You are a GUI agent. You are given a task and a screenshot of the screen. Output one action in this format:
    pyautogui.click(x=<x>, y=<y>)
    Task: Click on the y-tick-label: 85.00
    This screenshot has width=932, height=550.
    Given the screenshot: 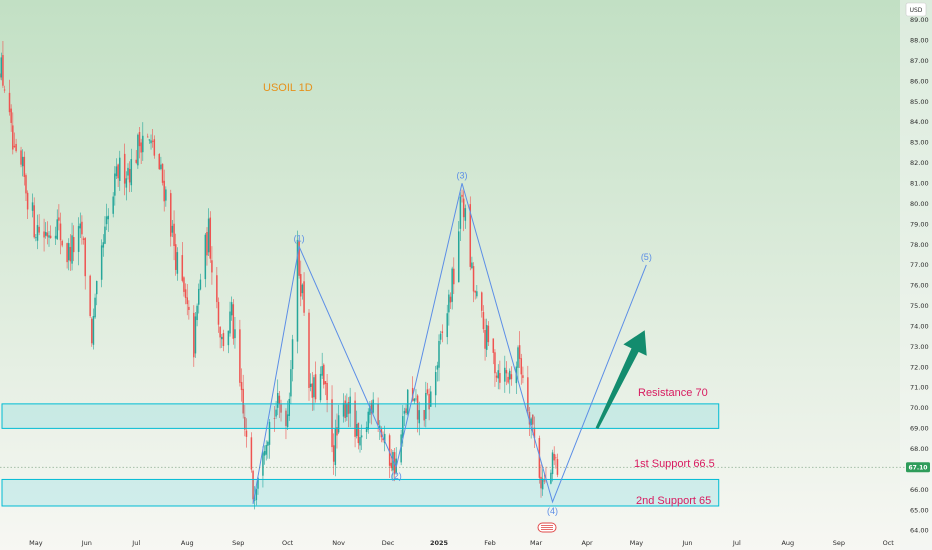 What is the action you would take?
    pyautogui.click(x=919, y=102)
    